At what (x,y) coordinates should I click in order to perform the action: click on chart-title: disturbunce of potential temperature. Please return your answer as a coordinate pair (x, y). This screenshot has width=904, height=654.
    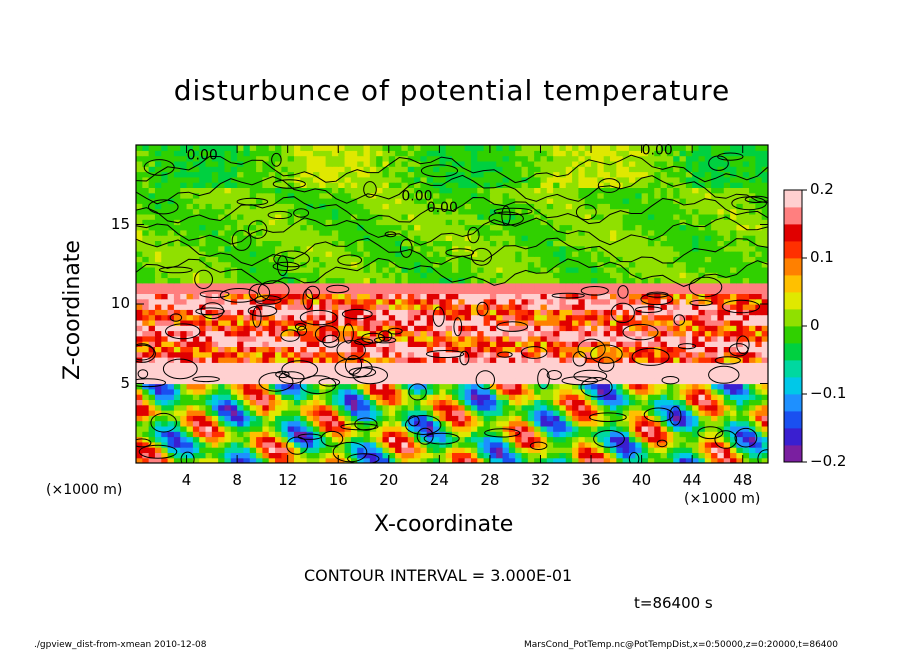
    Looking at the image, I should click on (452, 90).